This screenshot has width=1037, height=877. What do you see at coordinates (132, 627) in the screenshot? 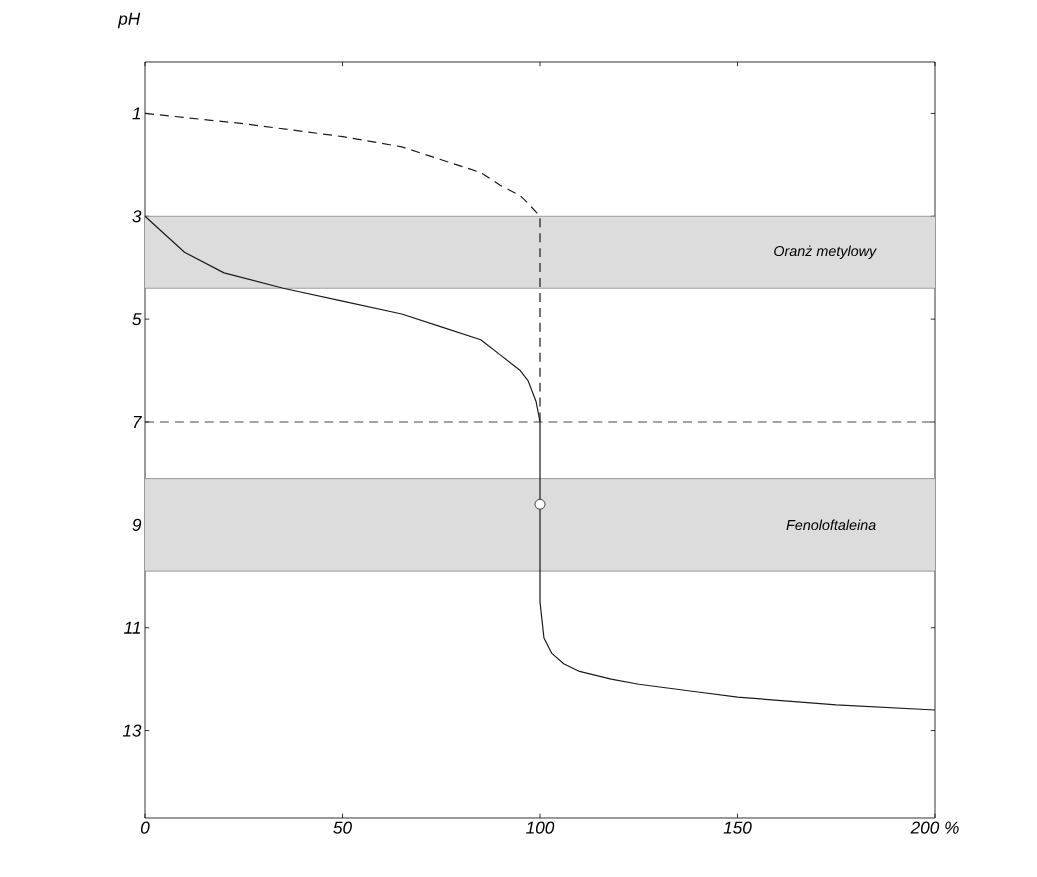
I see `y-tick-label: 11` at bounding box center [132, 627].